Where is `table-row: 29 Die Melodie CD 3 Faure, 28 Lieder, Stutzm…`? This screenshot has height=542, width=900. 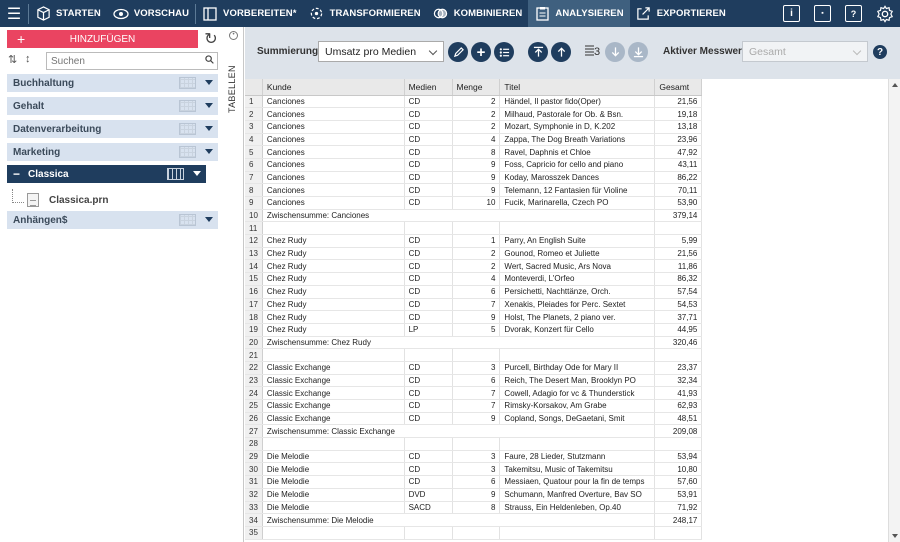 table-row: 29 Die Melodie CD 3 Faure, 28 Lieder, Stutzm… is located at coordinates (566, 457).